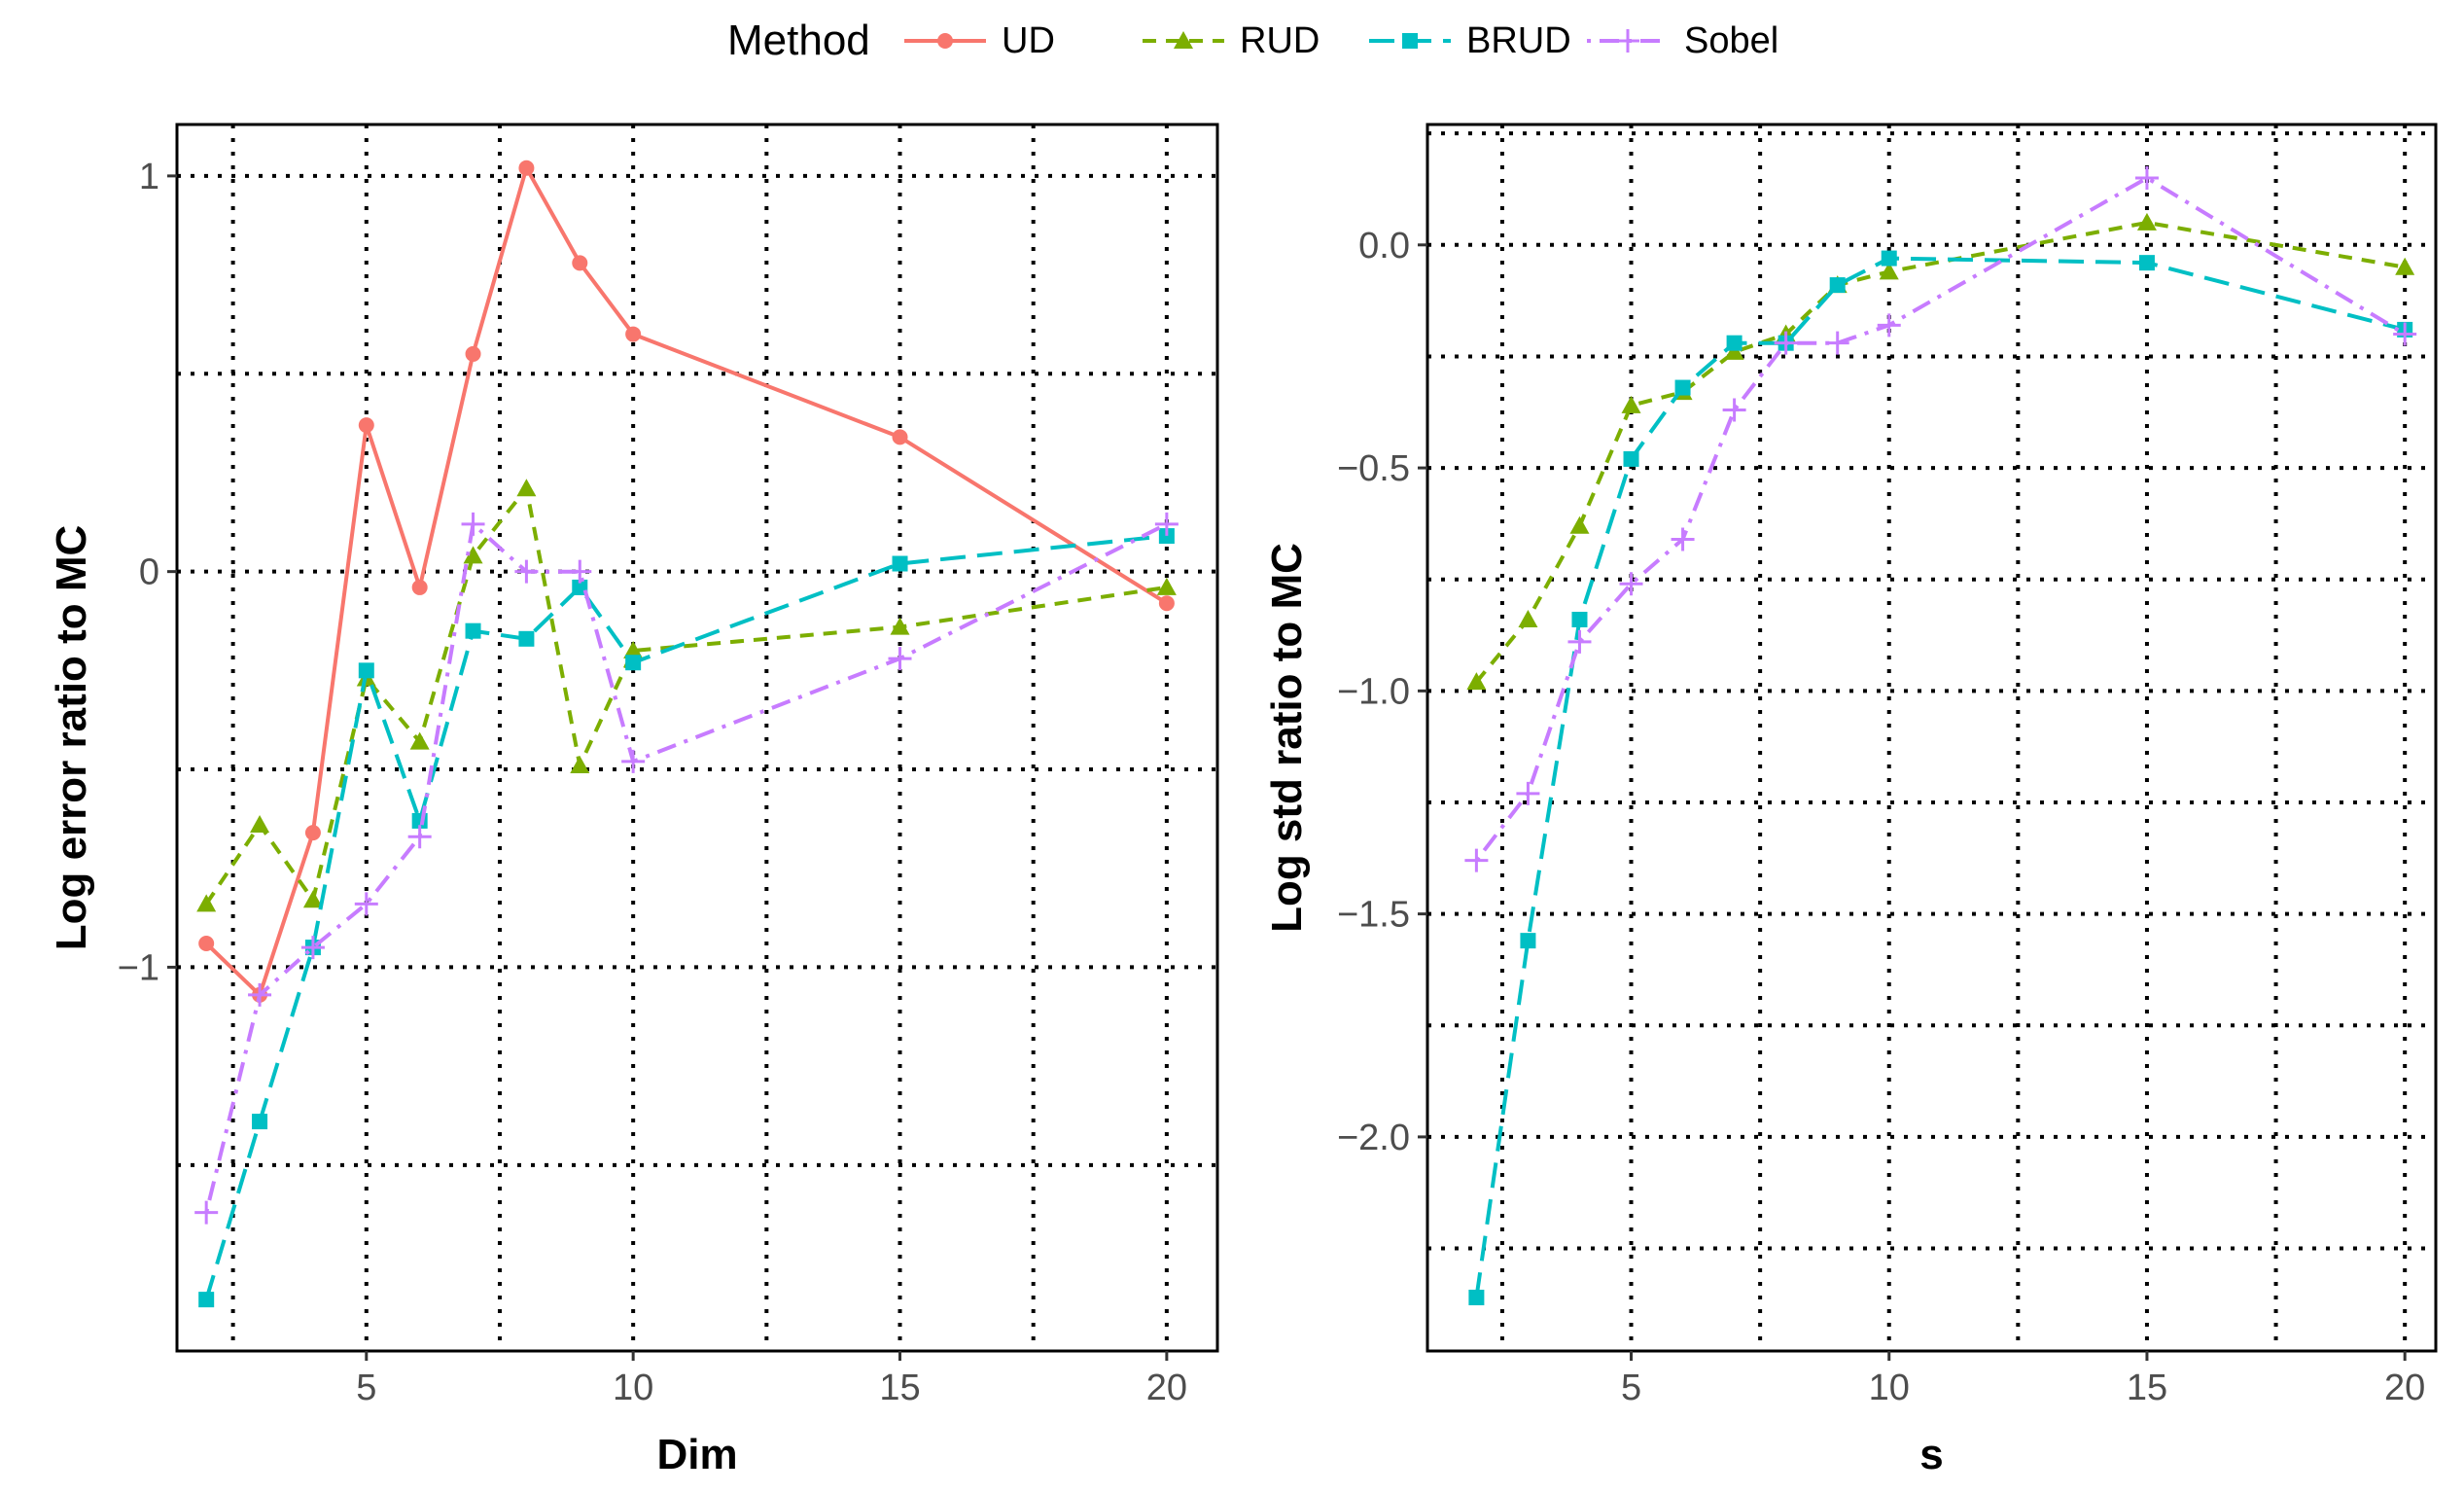 This screenshot has height=1493, width=2464. What do you see at coordinates (1518, 40) in the screenshot?
I see `legend-label-brud: BRUD` at bounding box center [1518, 40].